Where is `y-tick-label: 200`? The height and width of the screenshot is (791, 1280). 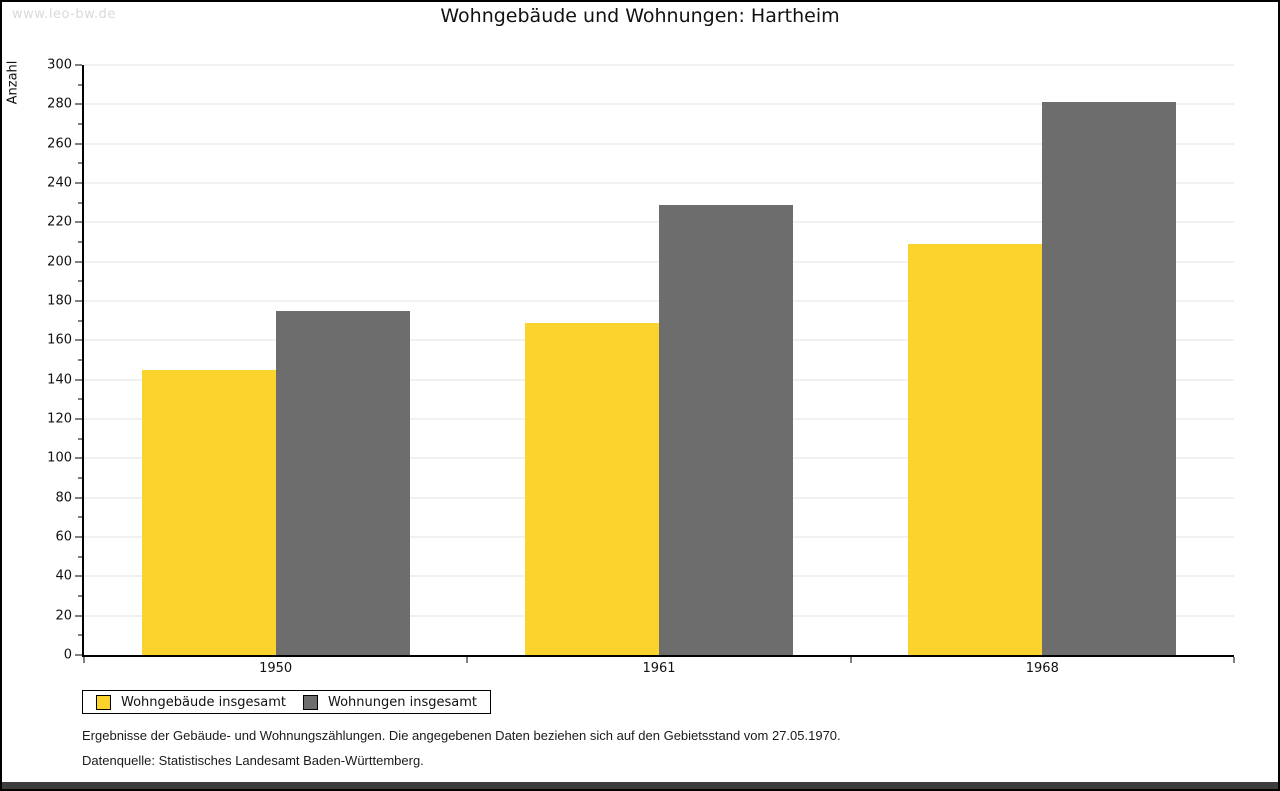 y-tick-label: 200 is located at coordinates (59, 262).